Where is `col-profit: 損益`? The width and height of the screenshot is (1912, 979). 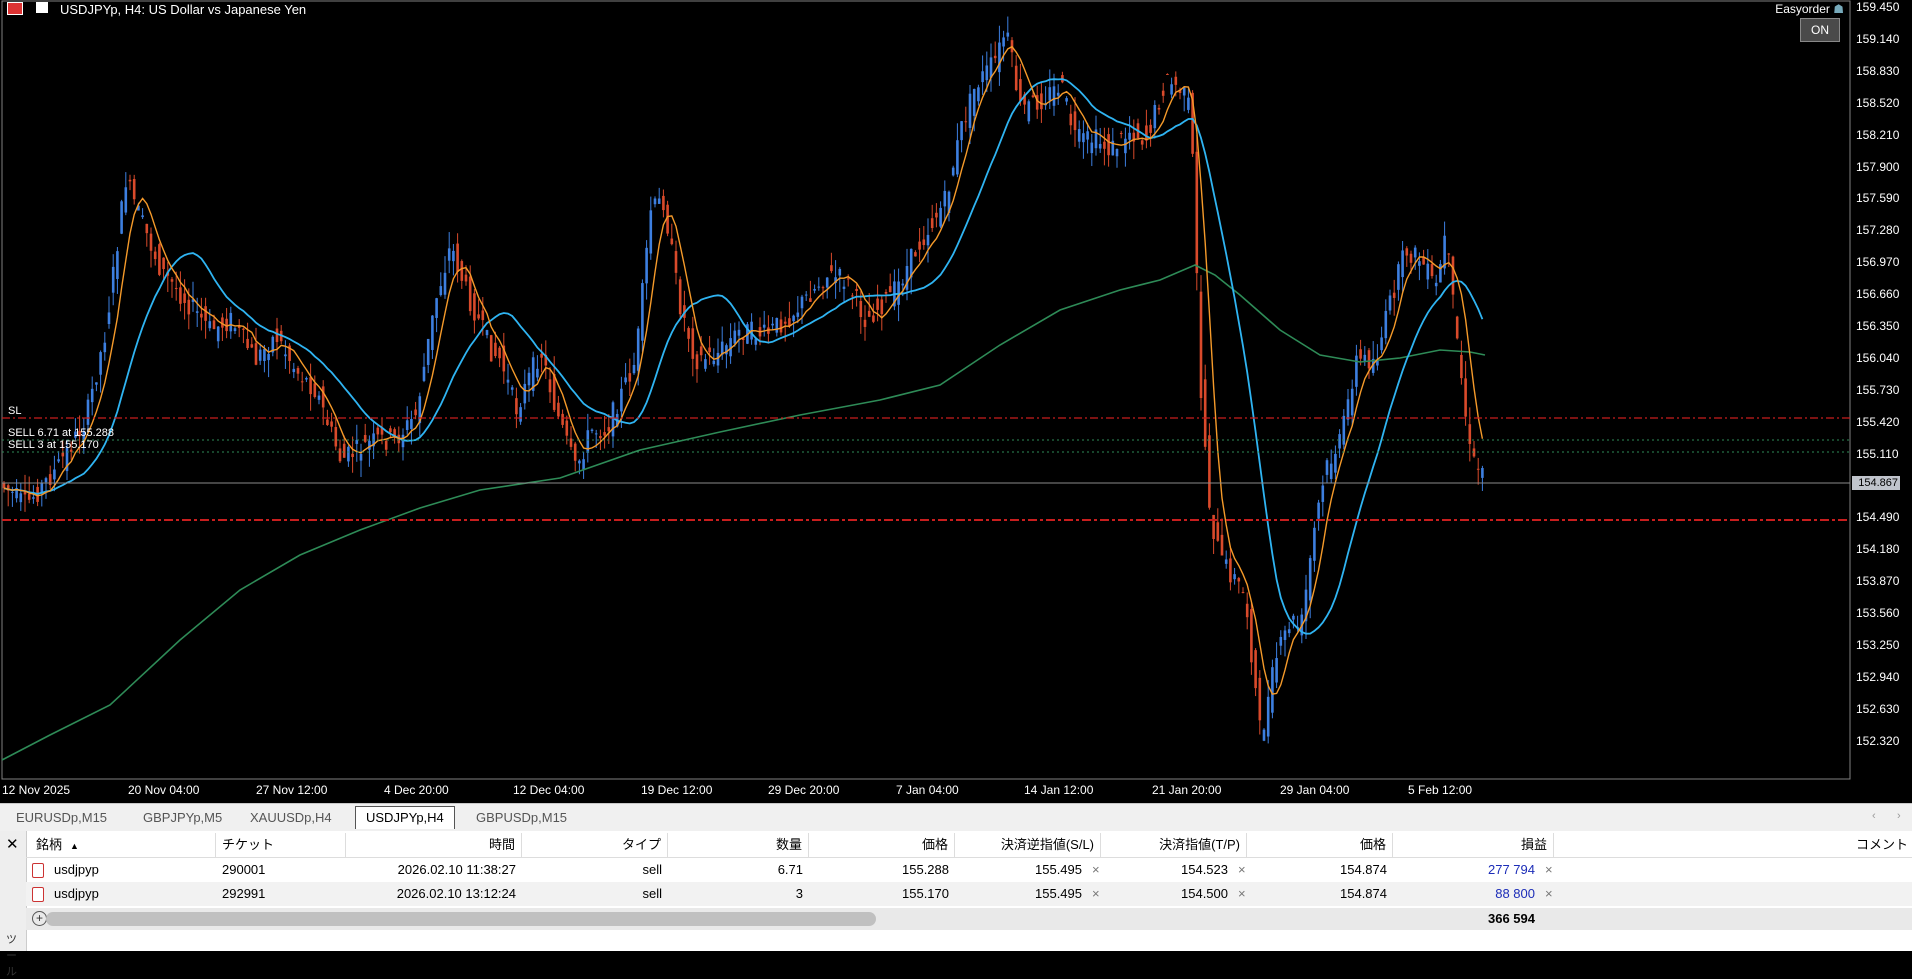
col-profit: 損益 is located at coordinates (1473, 845).